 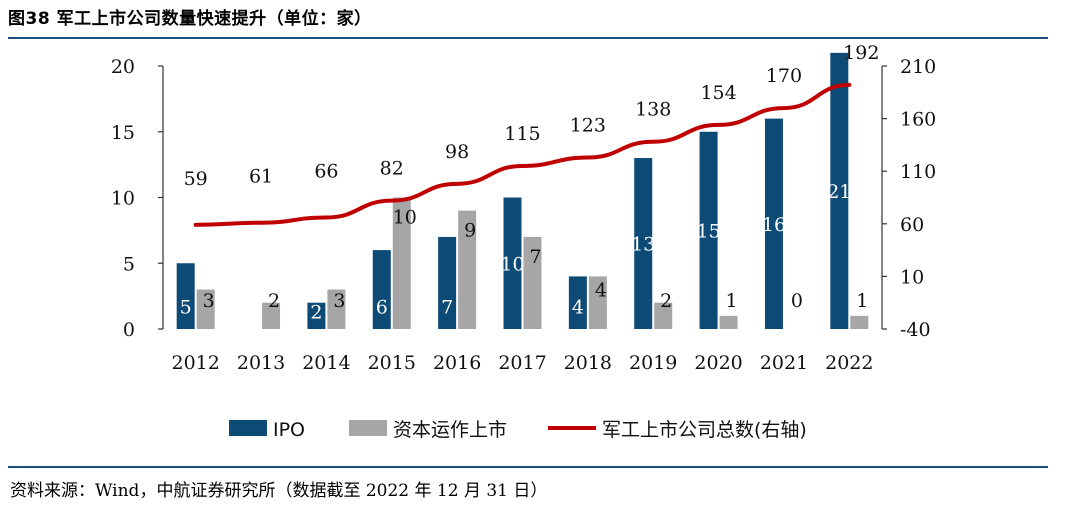 What do you see at coordinates (368, 428) in the screenshot?
I see `legend-swatch-capital-op` at bounding box center [368, 428].